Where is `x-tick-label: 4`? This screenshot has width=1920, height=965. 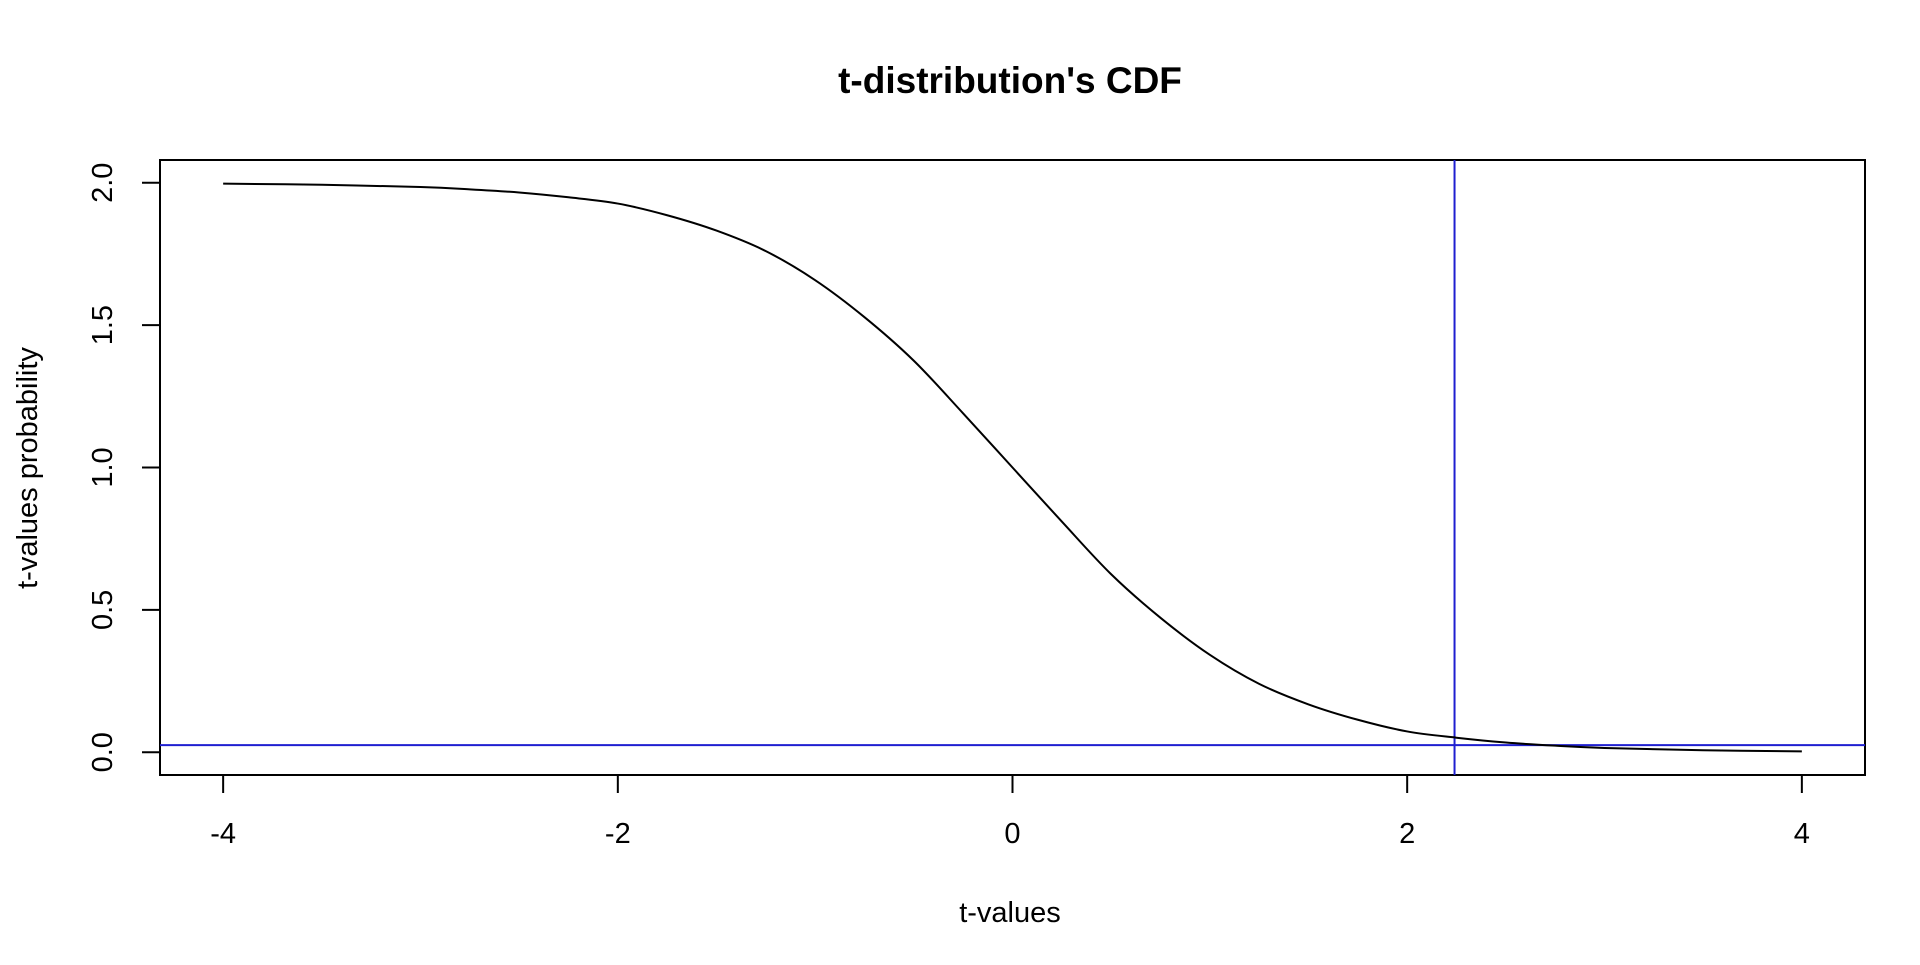
x-tick-label: 4 is located at coordinates (1802, 834).